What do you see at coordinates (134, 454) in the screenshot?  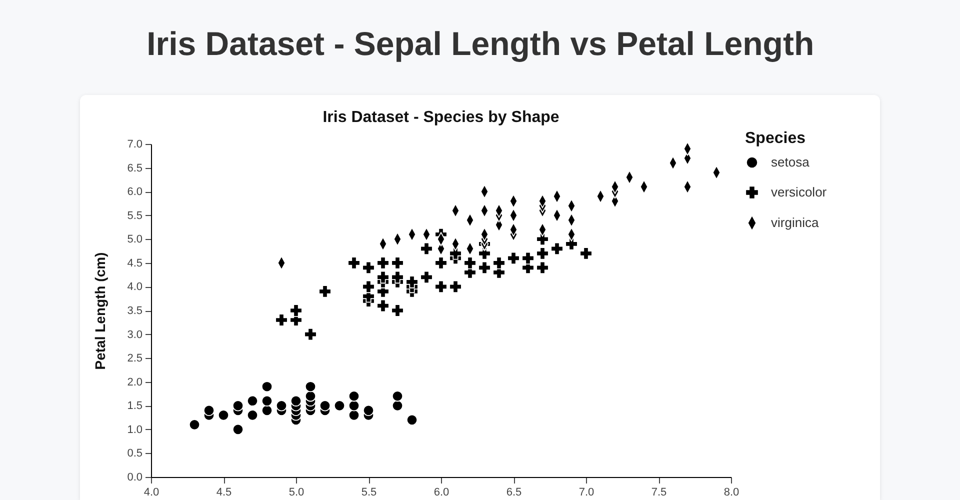 I see `y-tick-label: 0.5` at bounding box center [134, 454].